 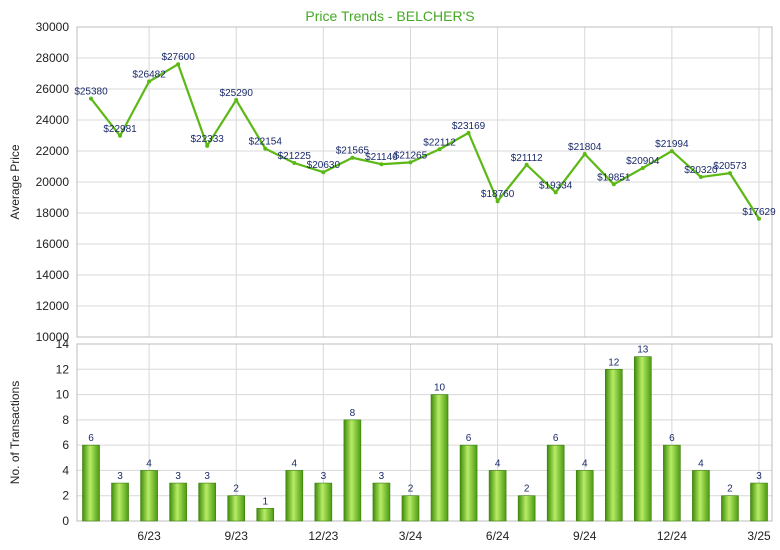 I want to click on price-data-label: $22154, so click(x=266, y=142).